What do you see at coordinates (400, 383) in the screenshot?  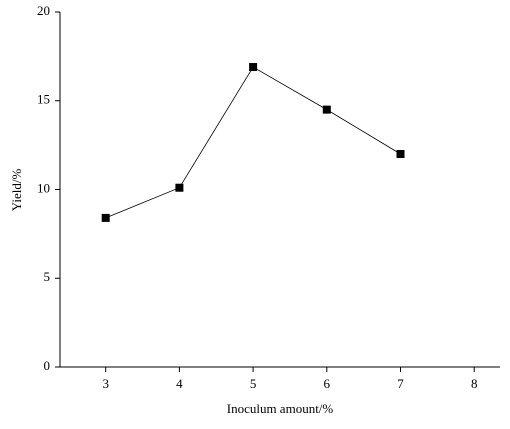 I see `x-tick-label: 7` at bounding box center [400, 383].